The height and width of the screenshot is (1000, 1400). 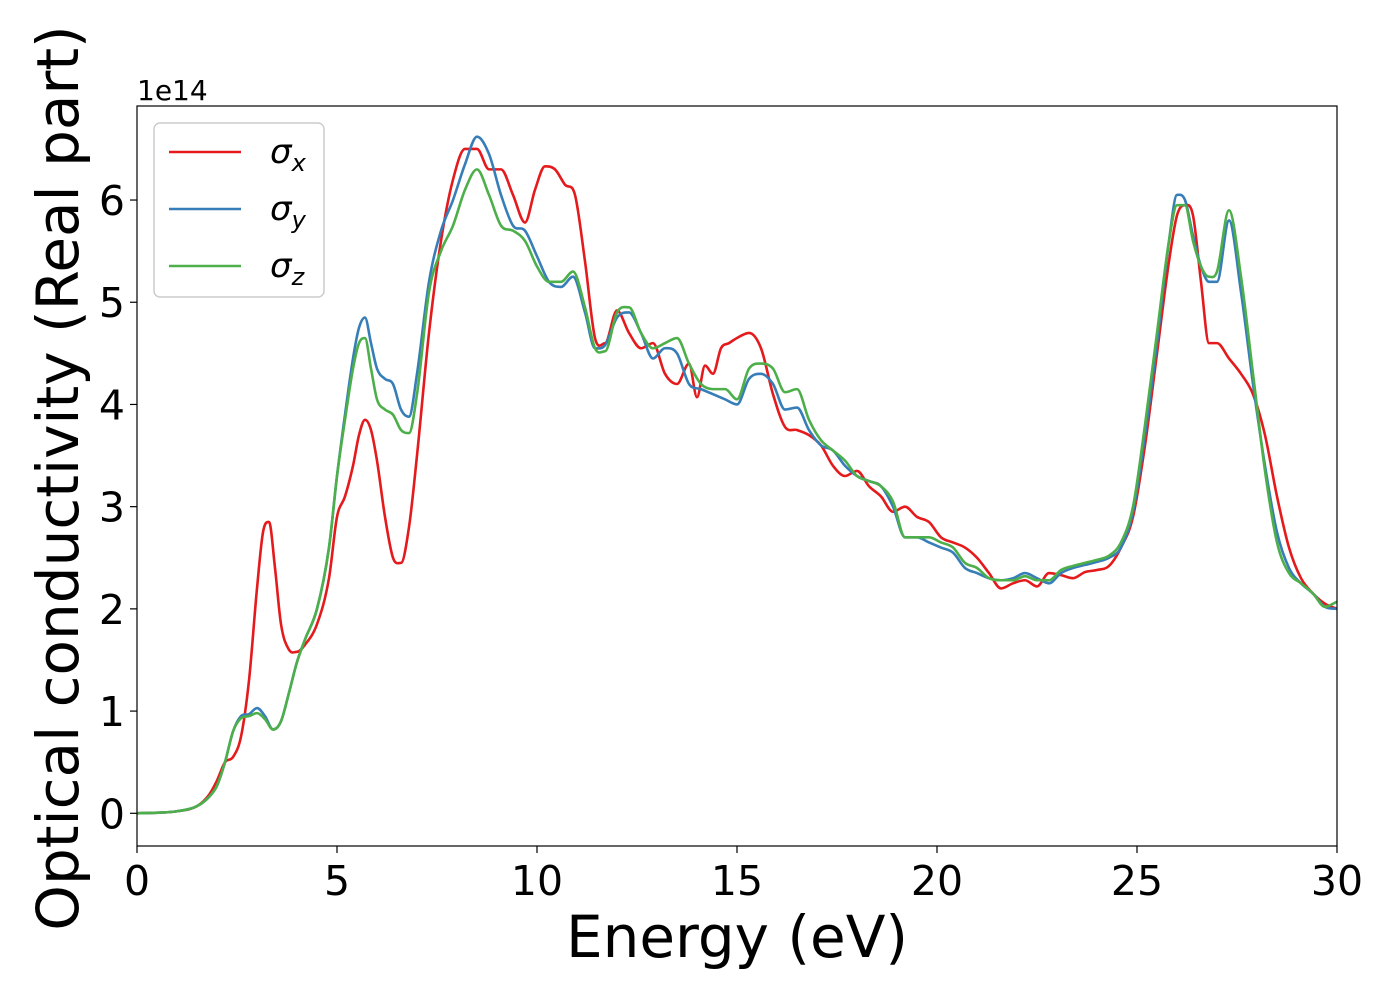 I want to click on y-tick-label: 0, so click(x=112, y=814).